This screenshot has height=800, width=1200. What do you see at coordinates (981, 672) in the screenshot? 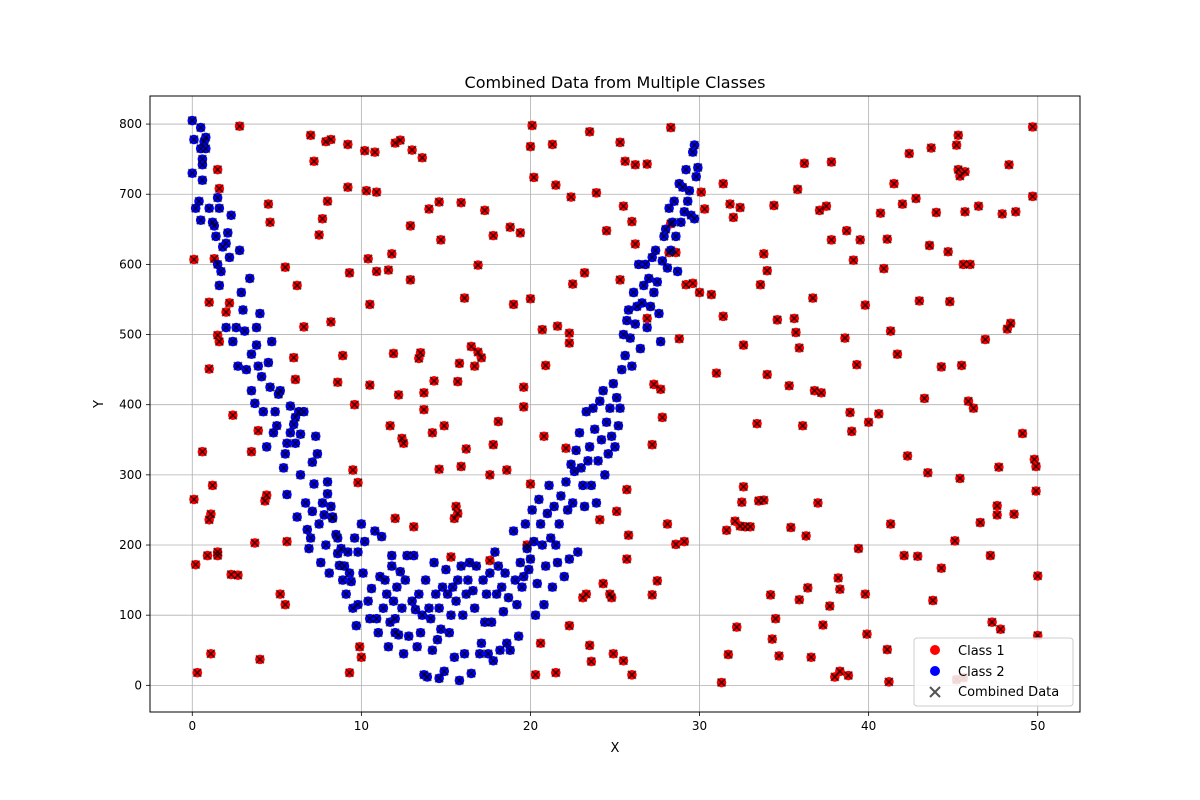
I see `legend-label-class-2: Class 2` at bounding box center [981, 672].